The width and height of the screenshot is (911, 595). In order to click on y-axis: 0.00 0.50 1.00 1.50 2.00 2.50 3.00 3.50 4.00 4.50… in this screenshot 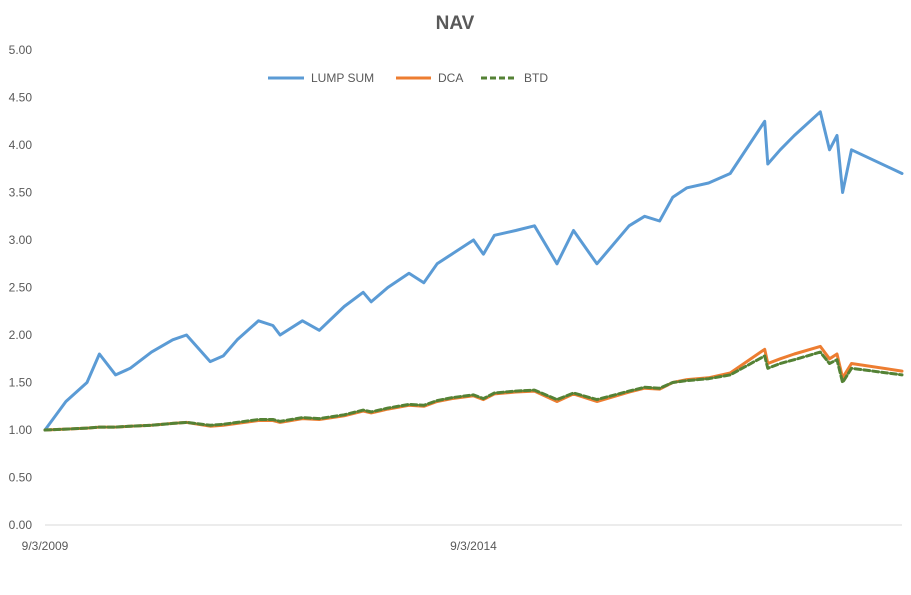, I will do `click(21, 287)`.